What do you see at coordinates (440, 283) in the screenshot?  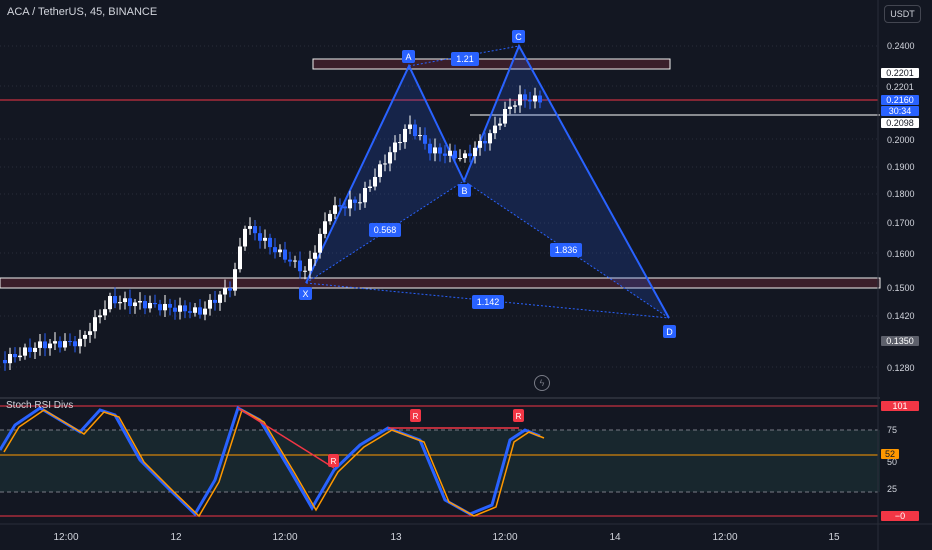 I see `support-zone` at bounding box center [440, 283].